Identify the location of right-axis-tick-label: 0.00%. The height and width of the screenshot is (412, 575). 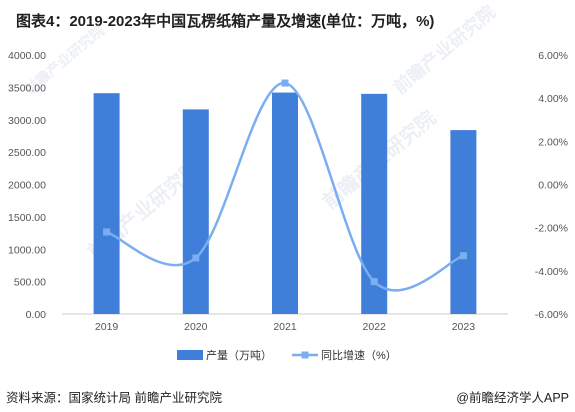
(553, 186).